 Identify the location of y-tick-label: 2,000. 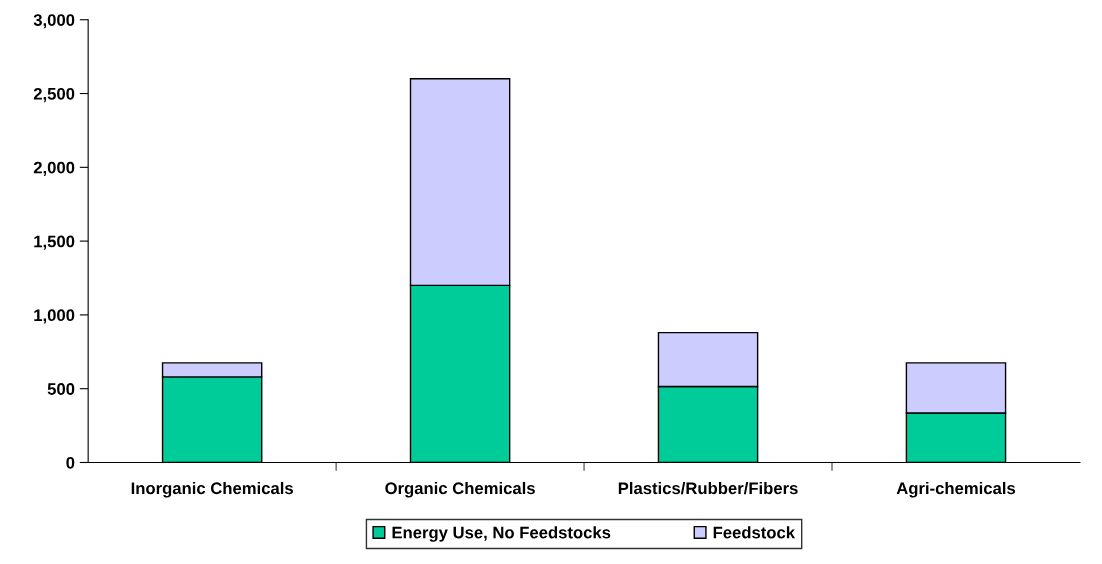
(54, 168).